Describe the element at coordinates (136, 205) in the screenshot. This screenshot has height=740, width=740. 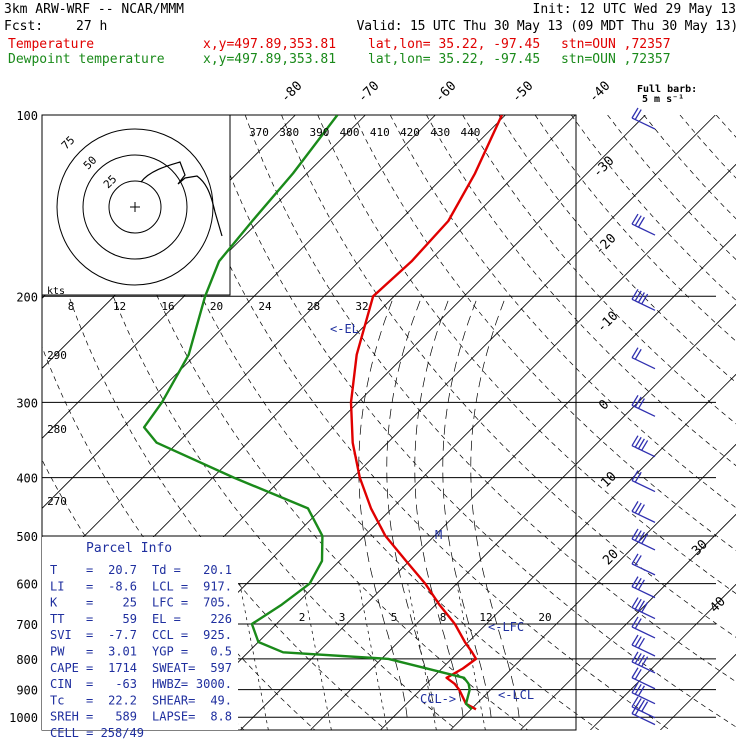
I see `hodograph-frame` at that location.